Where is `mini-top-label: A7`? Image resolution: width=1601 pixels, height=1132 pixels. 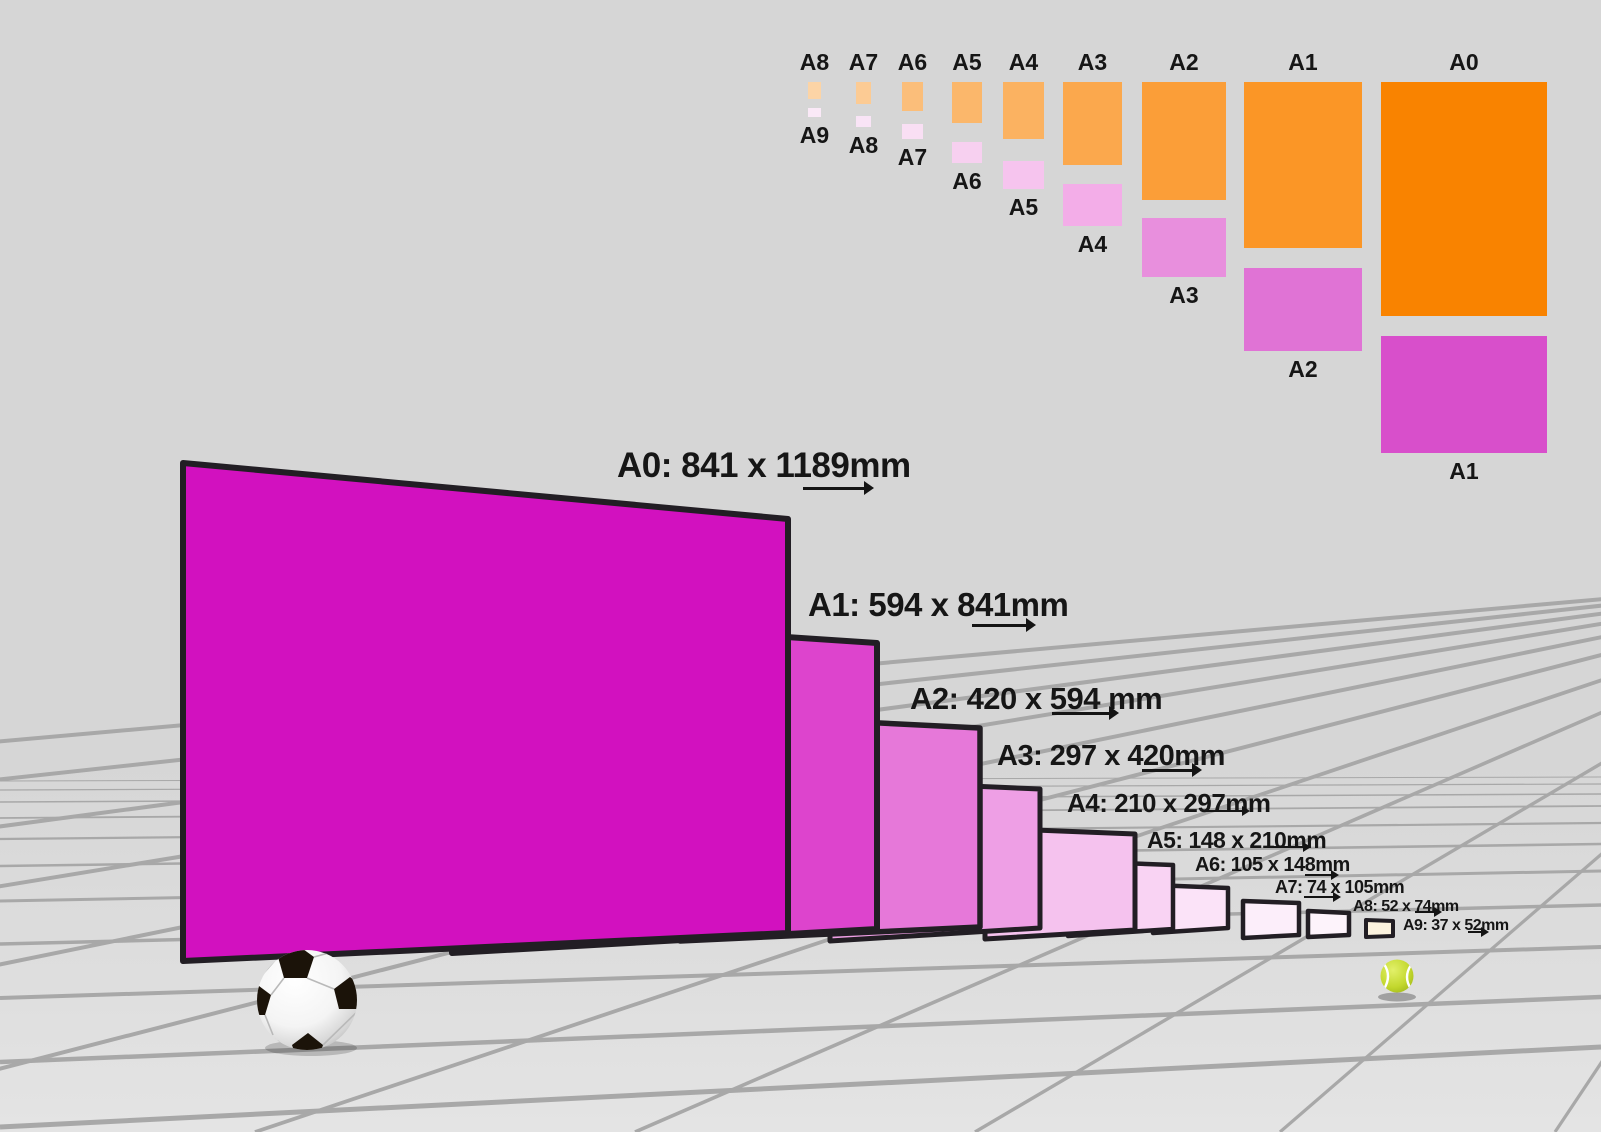
mini-top-label: A7 is located at coordinates (863, 62).